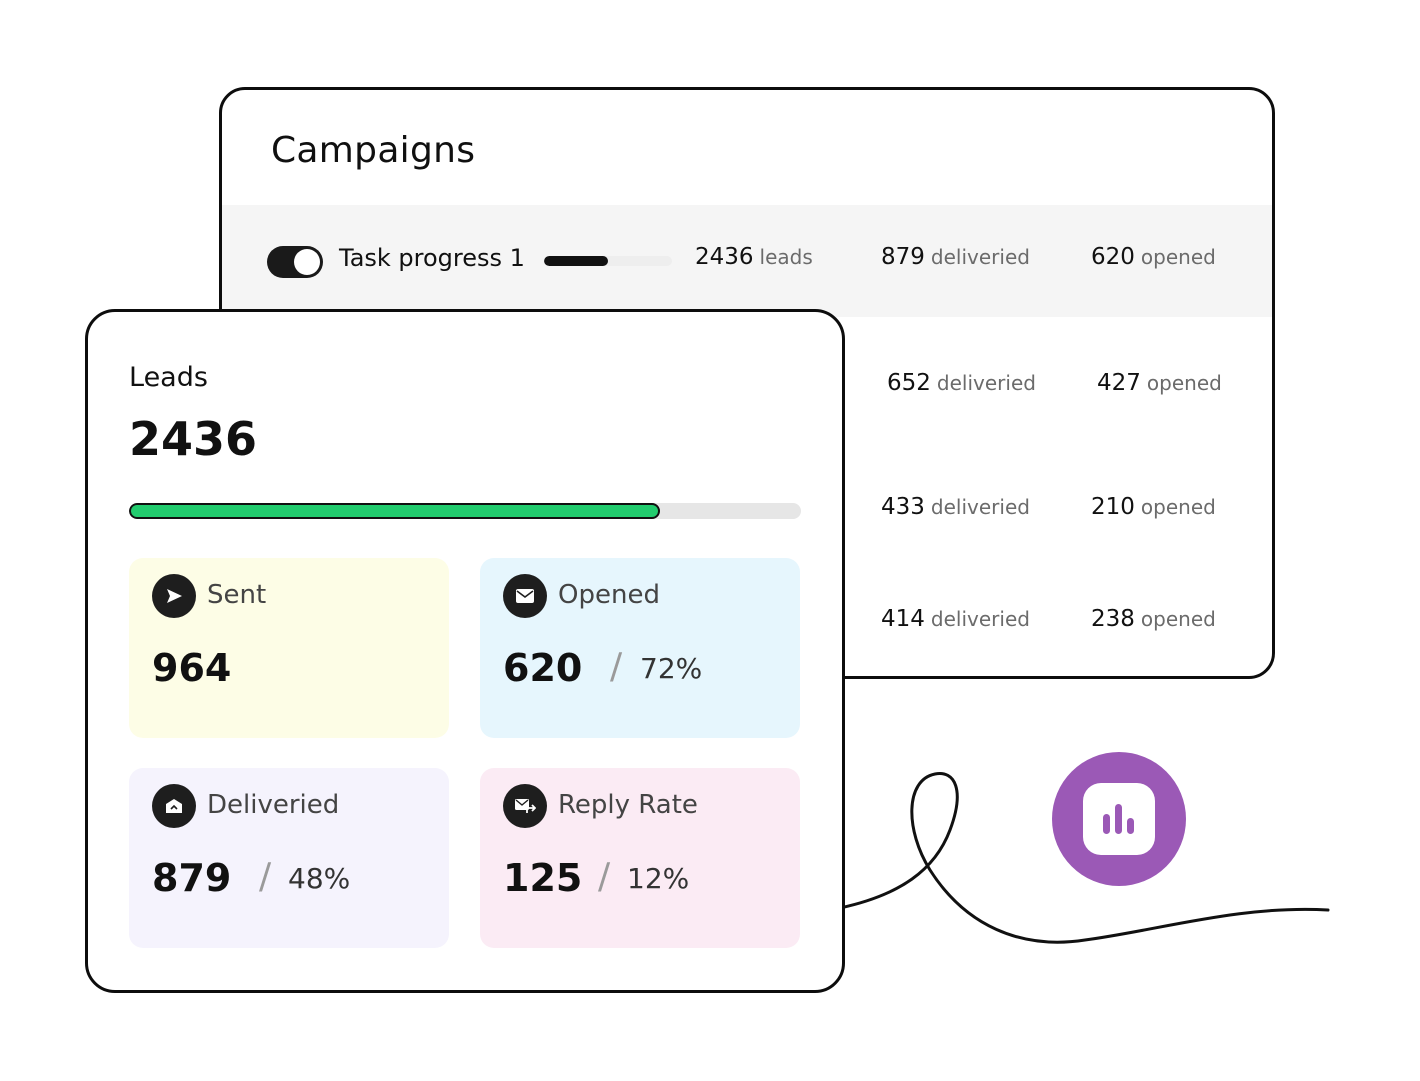  I want to click on opened-percent: 72%, so click(671, 668).